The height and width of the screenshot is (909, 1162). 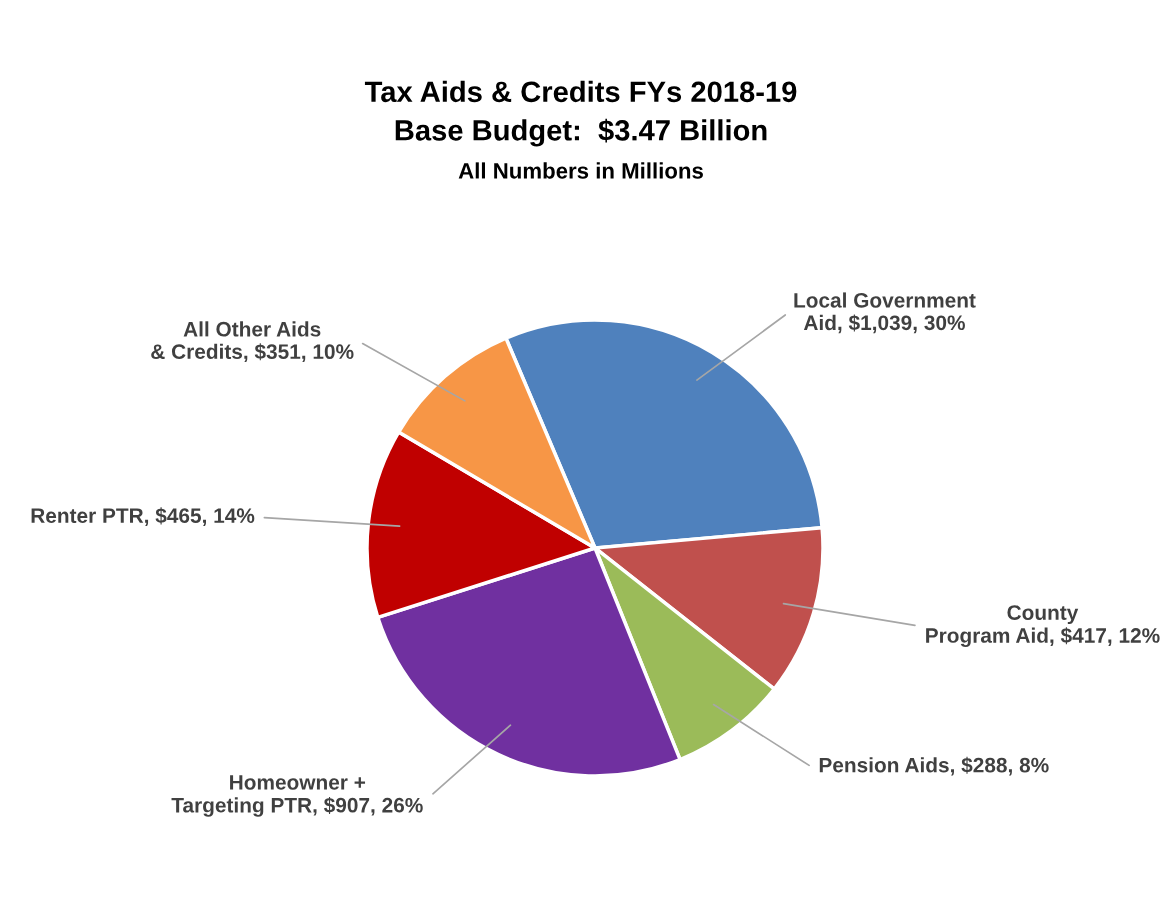 What do you see at coordinates (580, 170) in the screenshot?
I see `chart-subtitle: All Numbers in Millions` at bounding box center [580, 170].